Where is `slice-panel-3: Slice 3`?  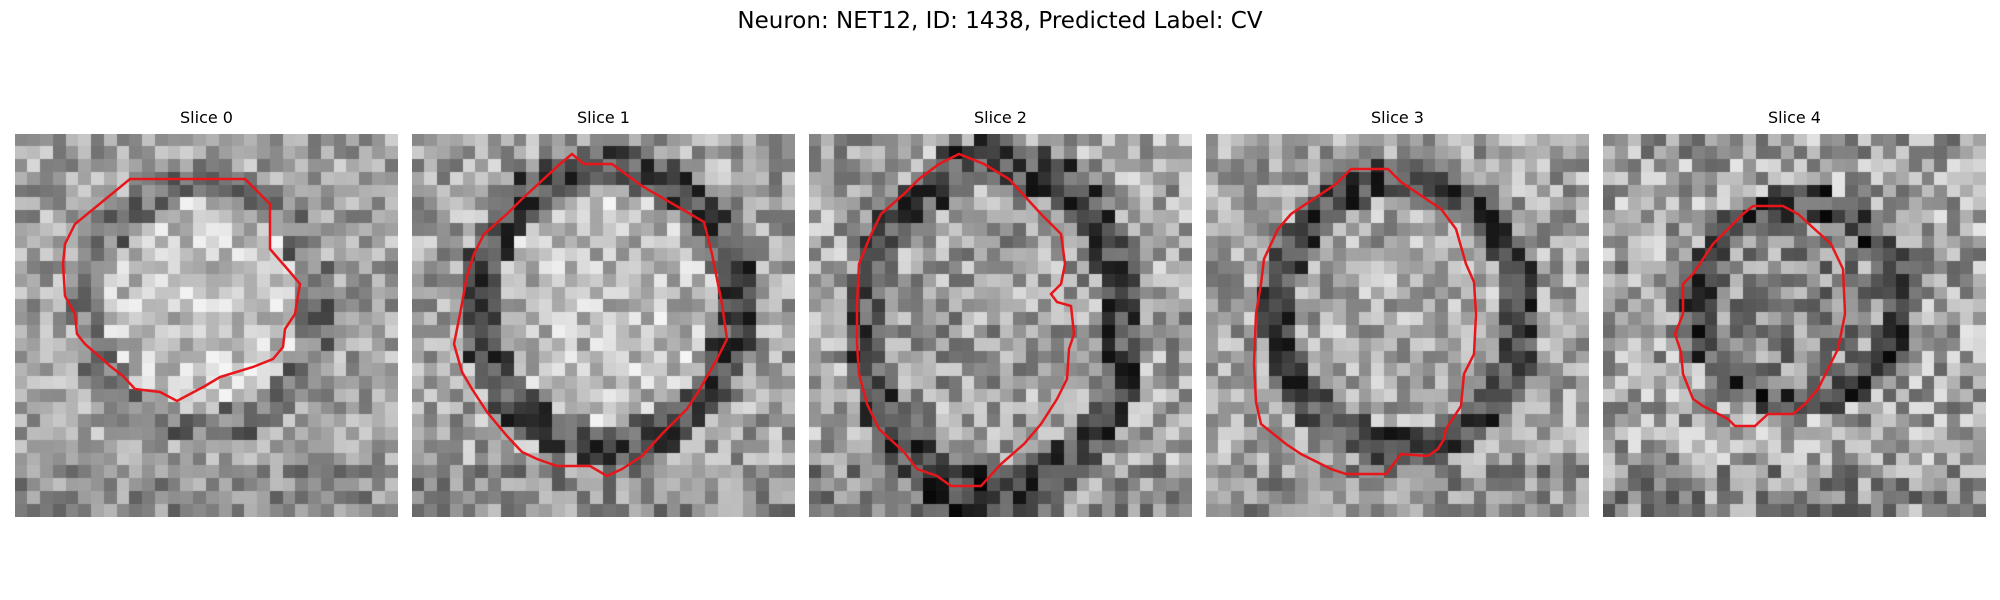 slice-panel-3: Slice 3 is located at coordinates (1397, 313).